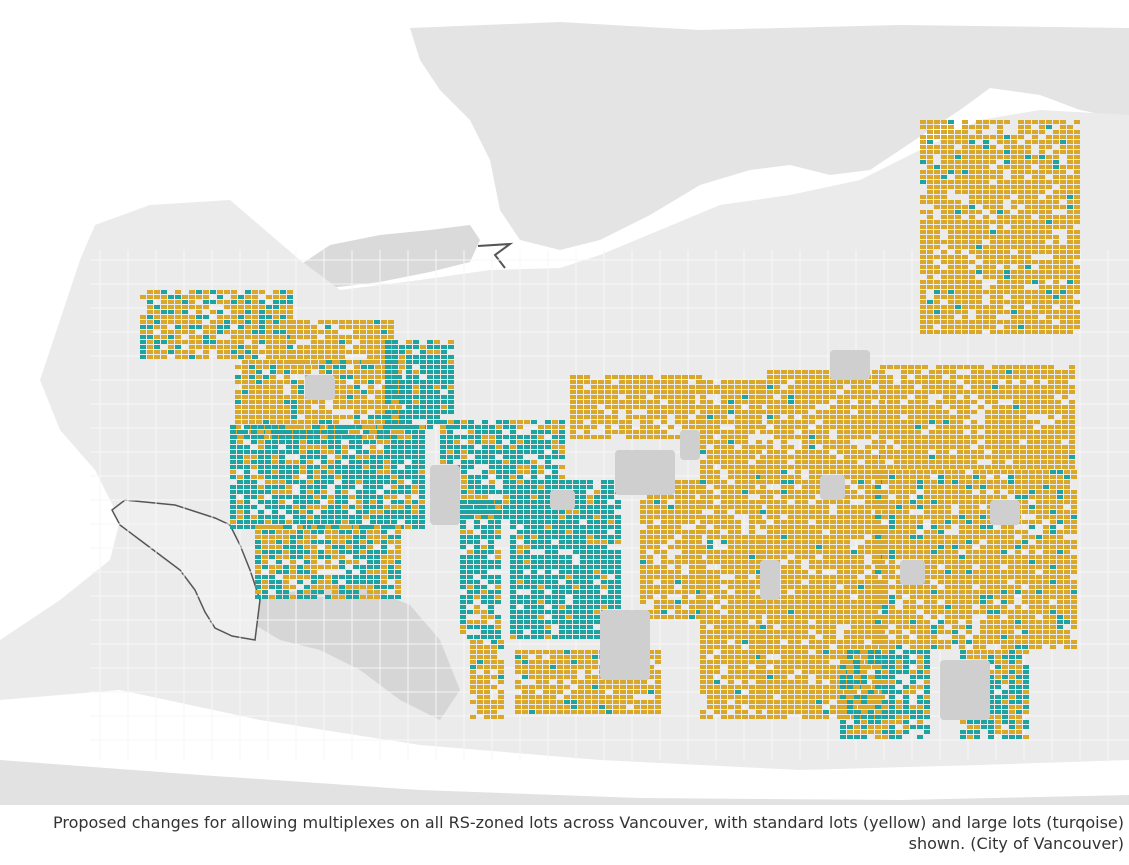 The width and height of the screenshot is (1129, 865). Describe the element at coordinates (390, 256) in the screenshot. I see `stanley-park-land` at that location.